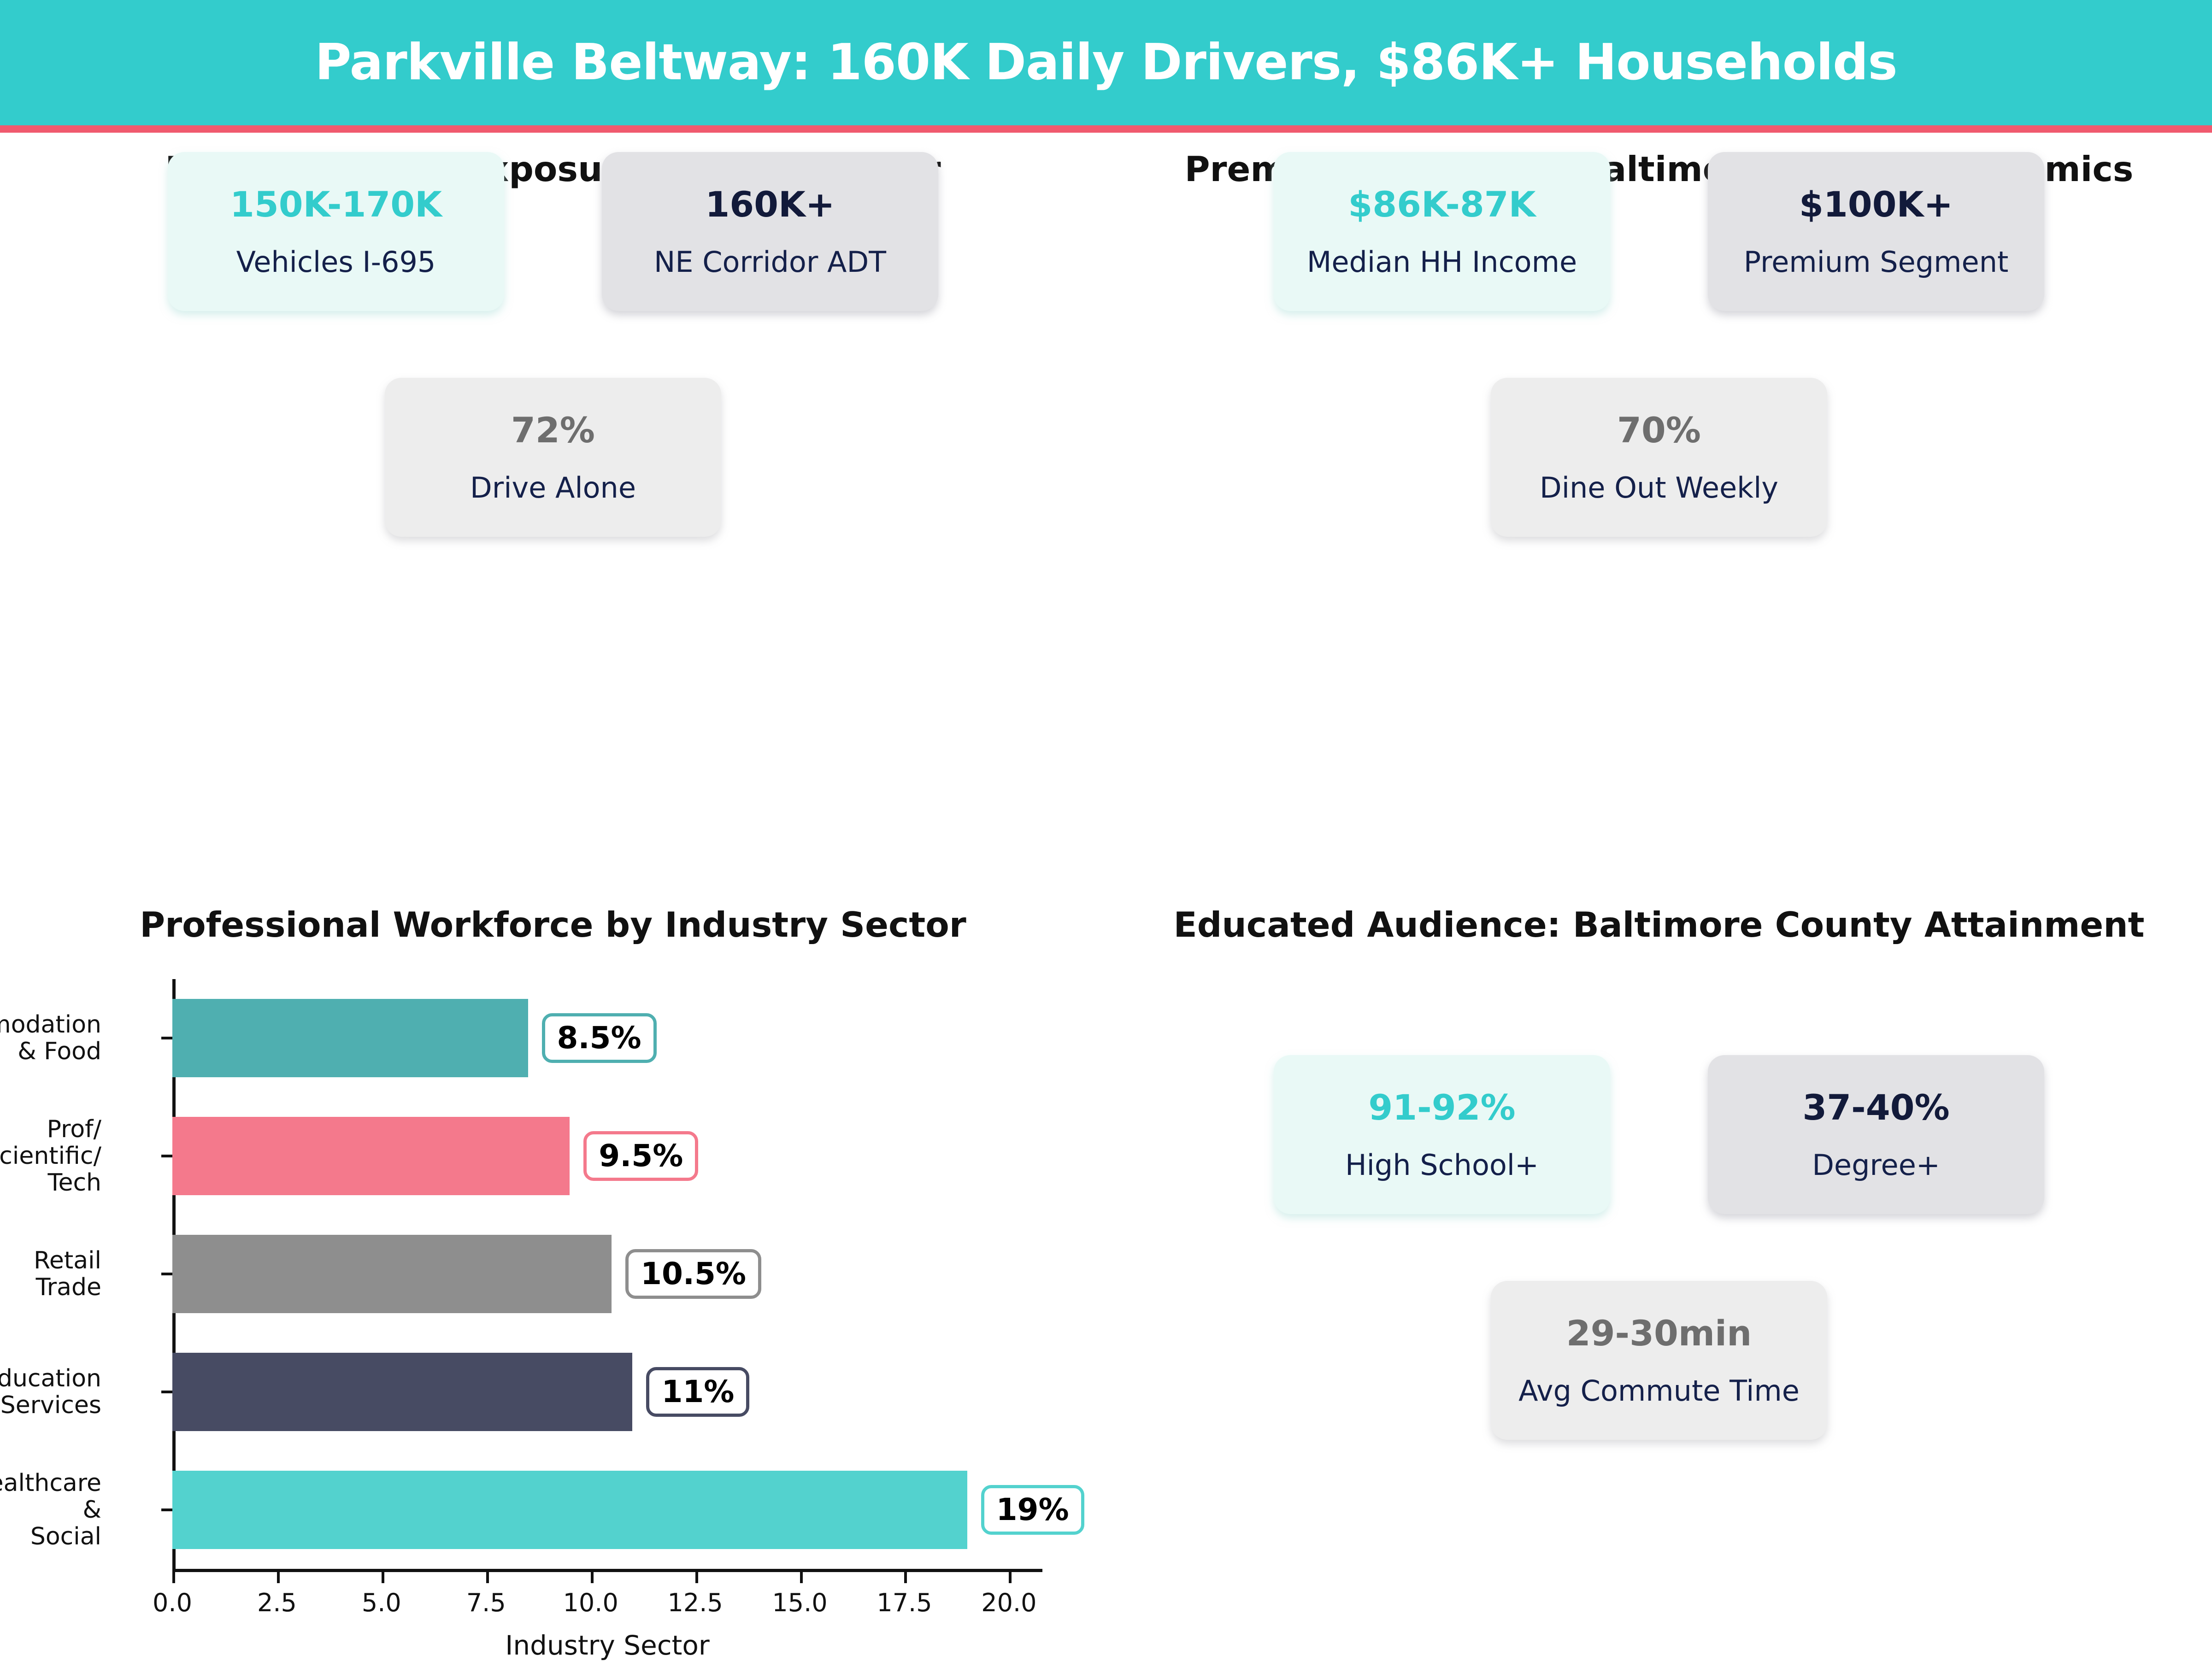  What do you see at coordinates (381, 1602) in the screenshot?
I see `x-axis-tick-label: 5.0` at bounding box center [381, 1602].